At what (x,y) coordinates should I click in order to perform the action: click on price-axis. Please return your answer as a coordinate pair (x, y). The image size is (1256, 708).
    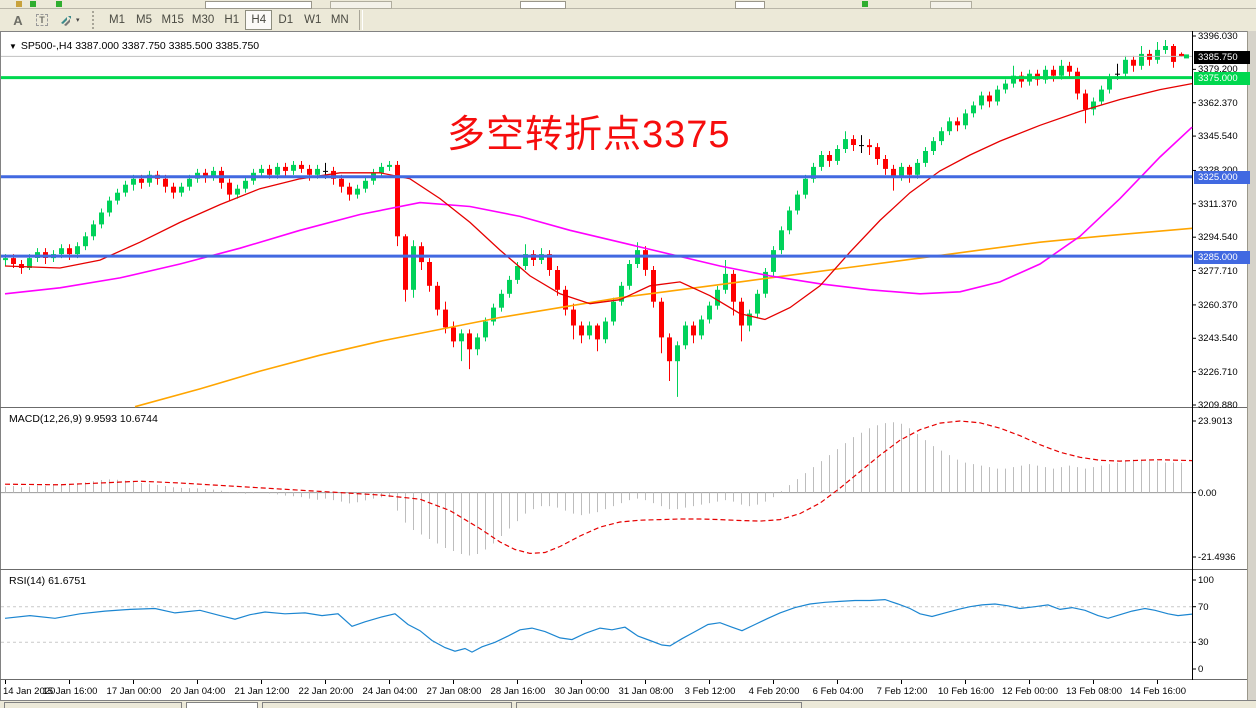
    Looking at the image, I should click on (1219, 356).